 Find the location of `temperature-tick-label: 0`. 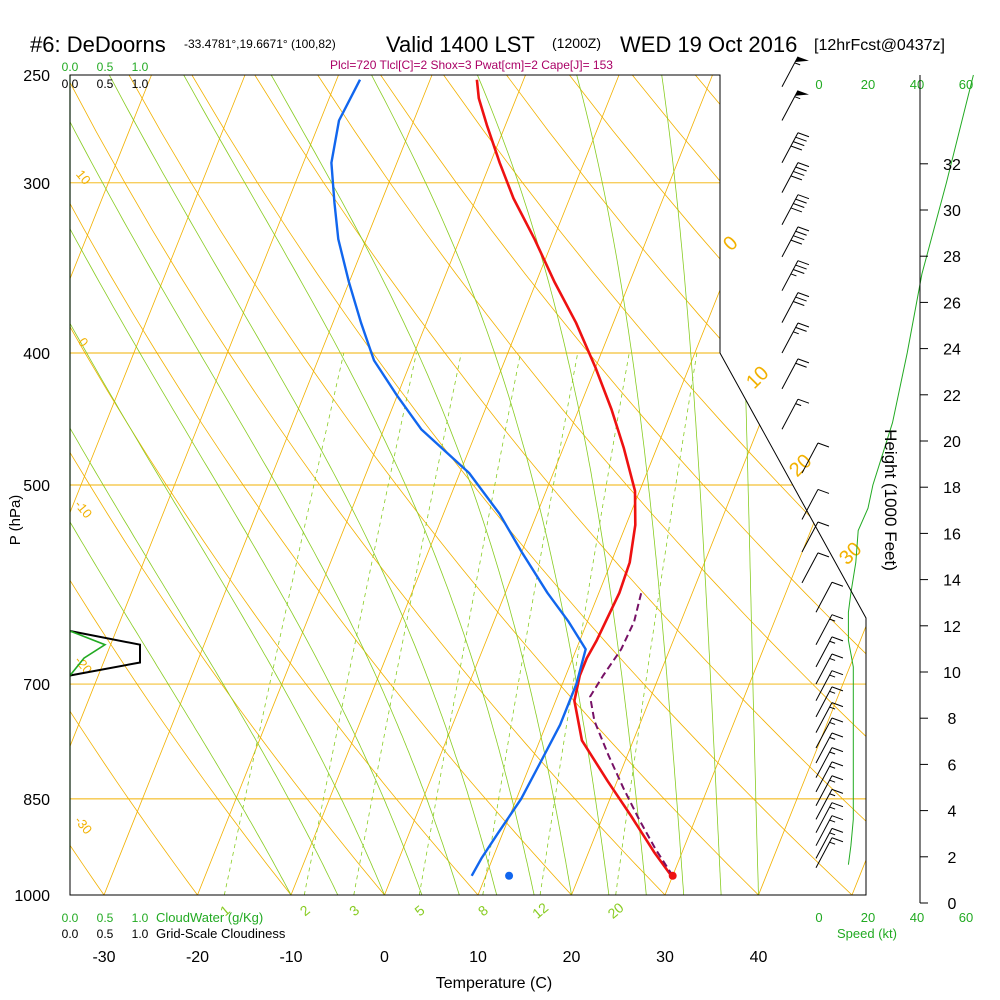

temperature-tick-label: 0 is located at coordinates (384, 957).